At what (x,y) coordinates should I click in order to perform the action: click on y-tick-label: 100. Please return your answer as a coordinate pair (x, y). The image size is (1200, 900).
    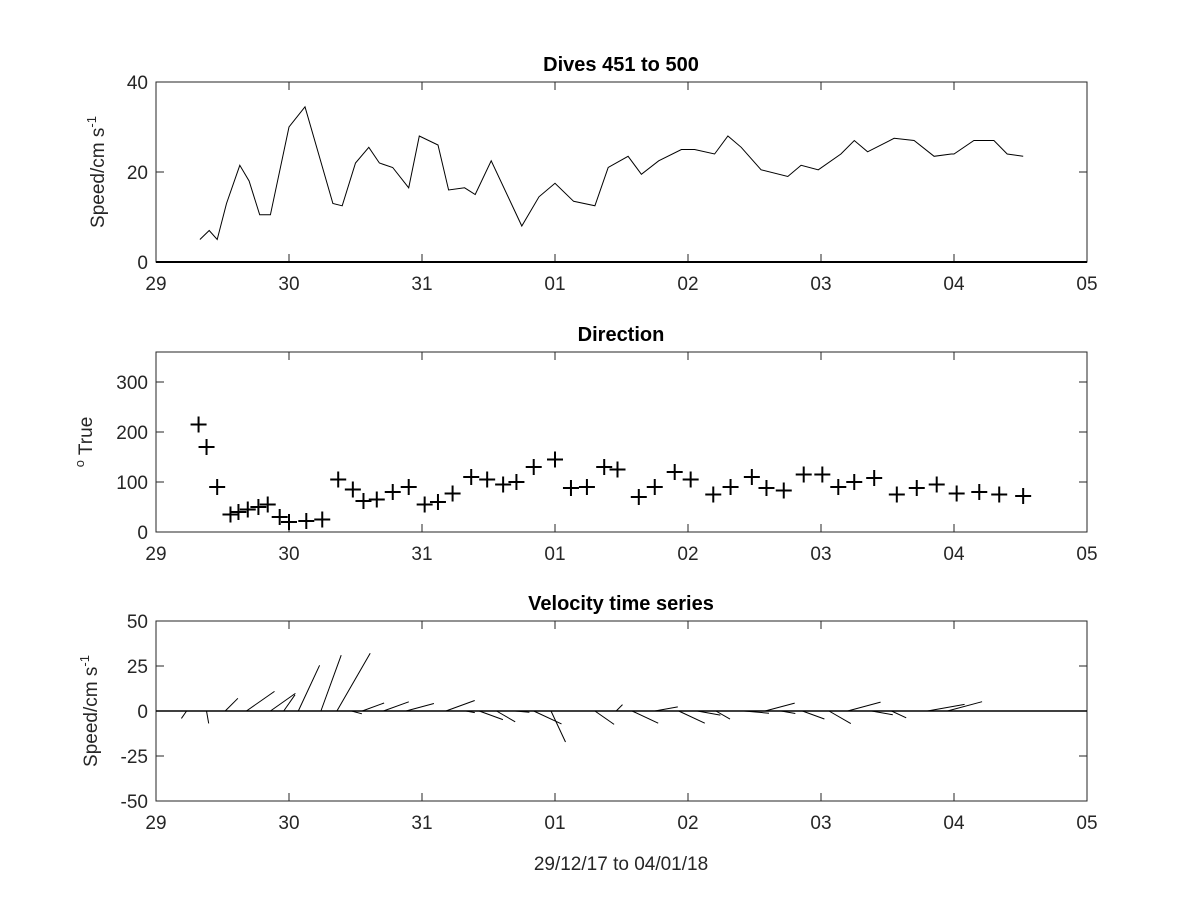
    Looking at the image, I should click on (132, 483).